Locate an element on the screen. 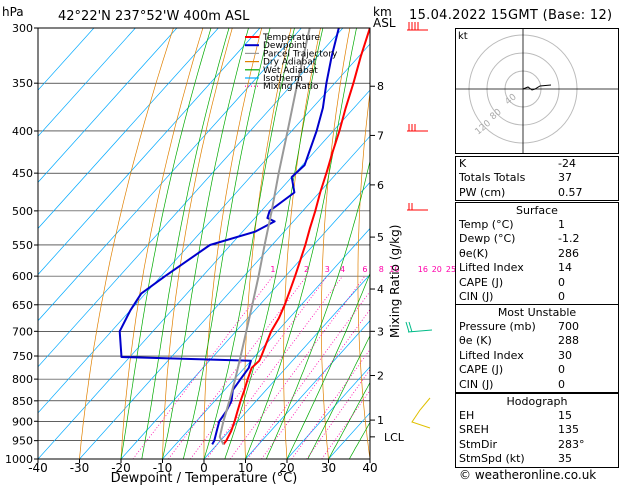  x-tick-label: 0 is located at coordinates (204, 468).